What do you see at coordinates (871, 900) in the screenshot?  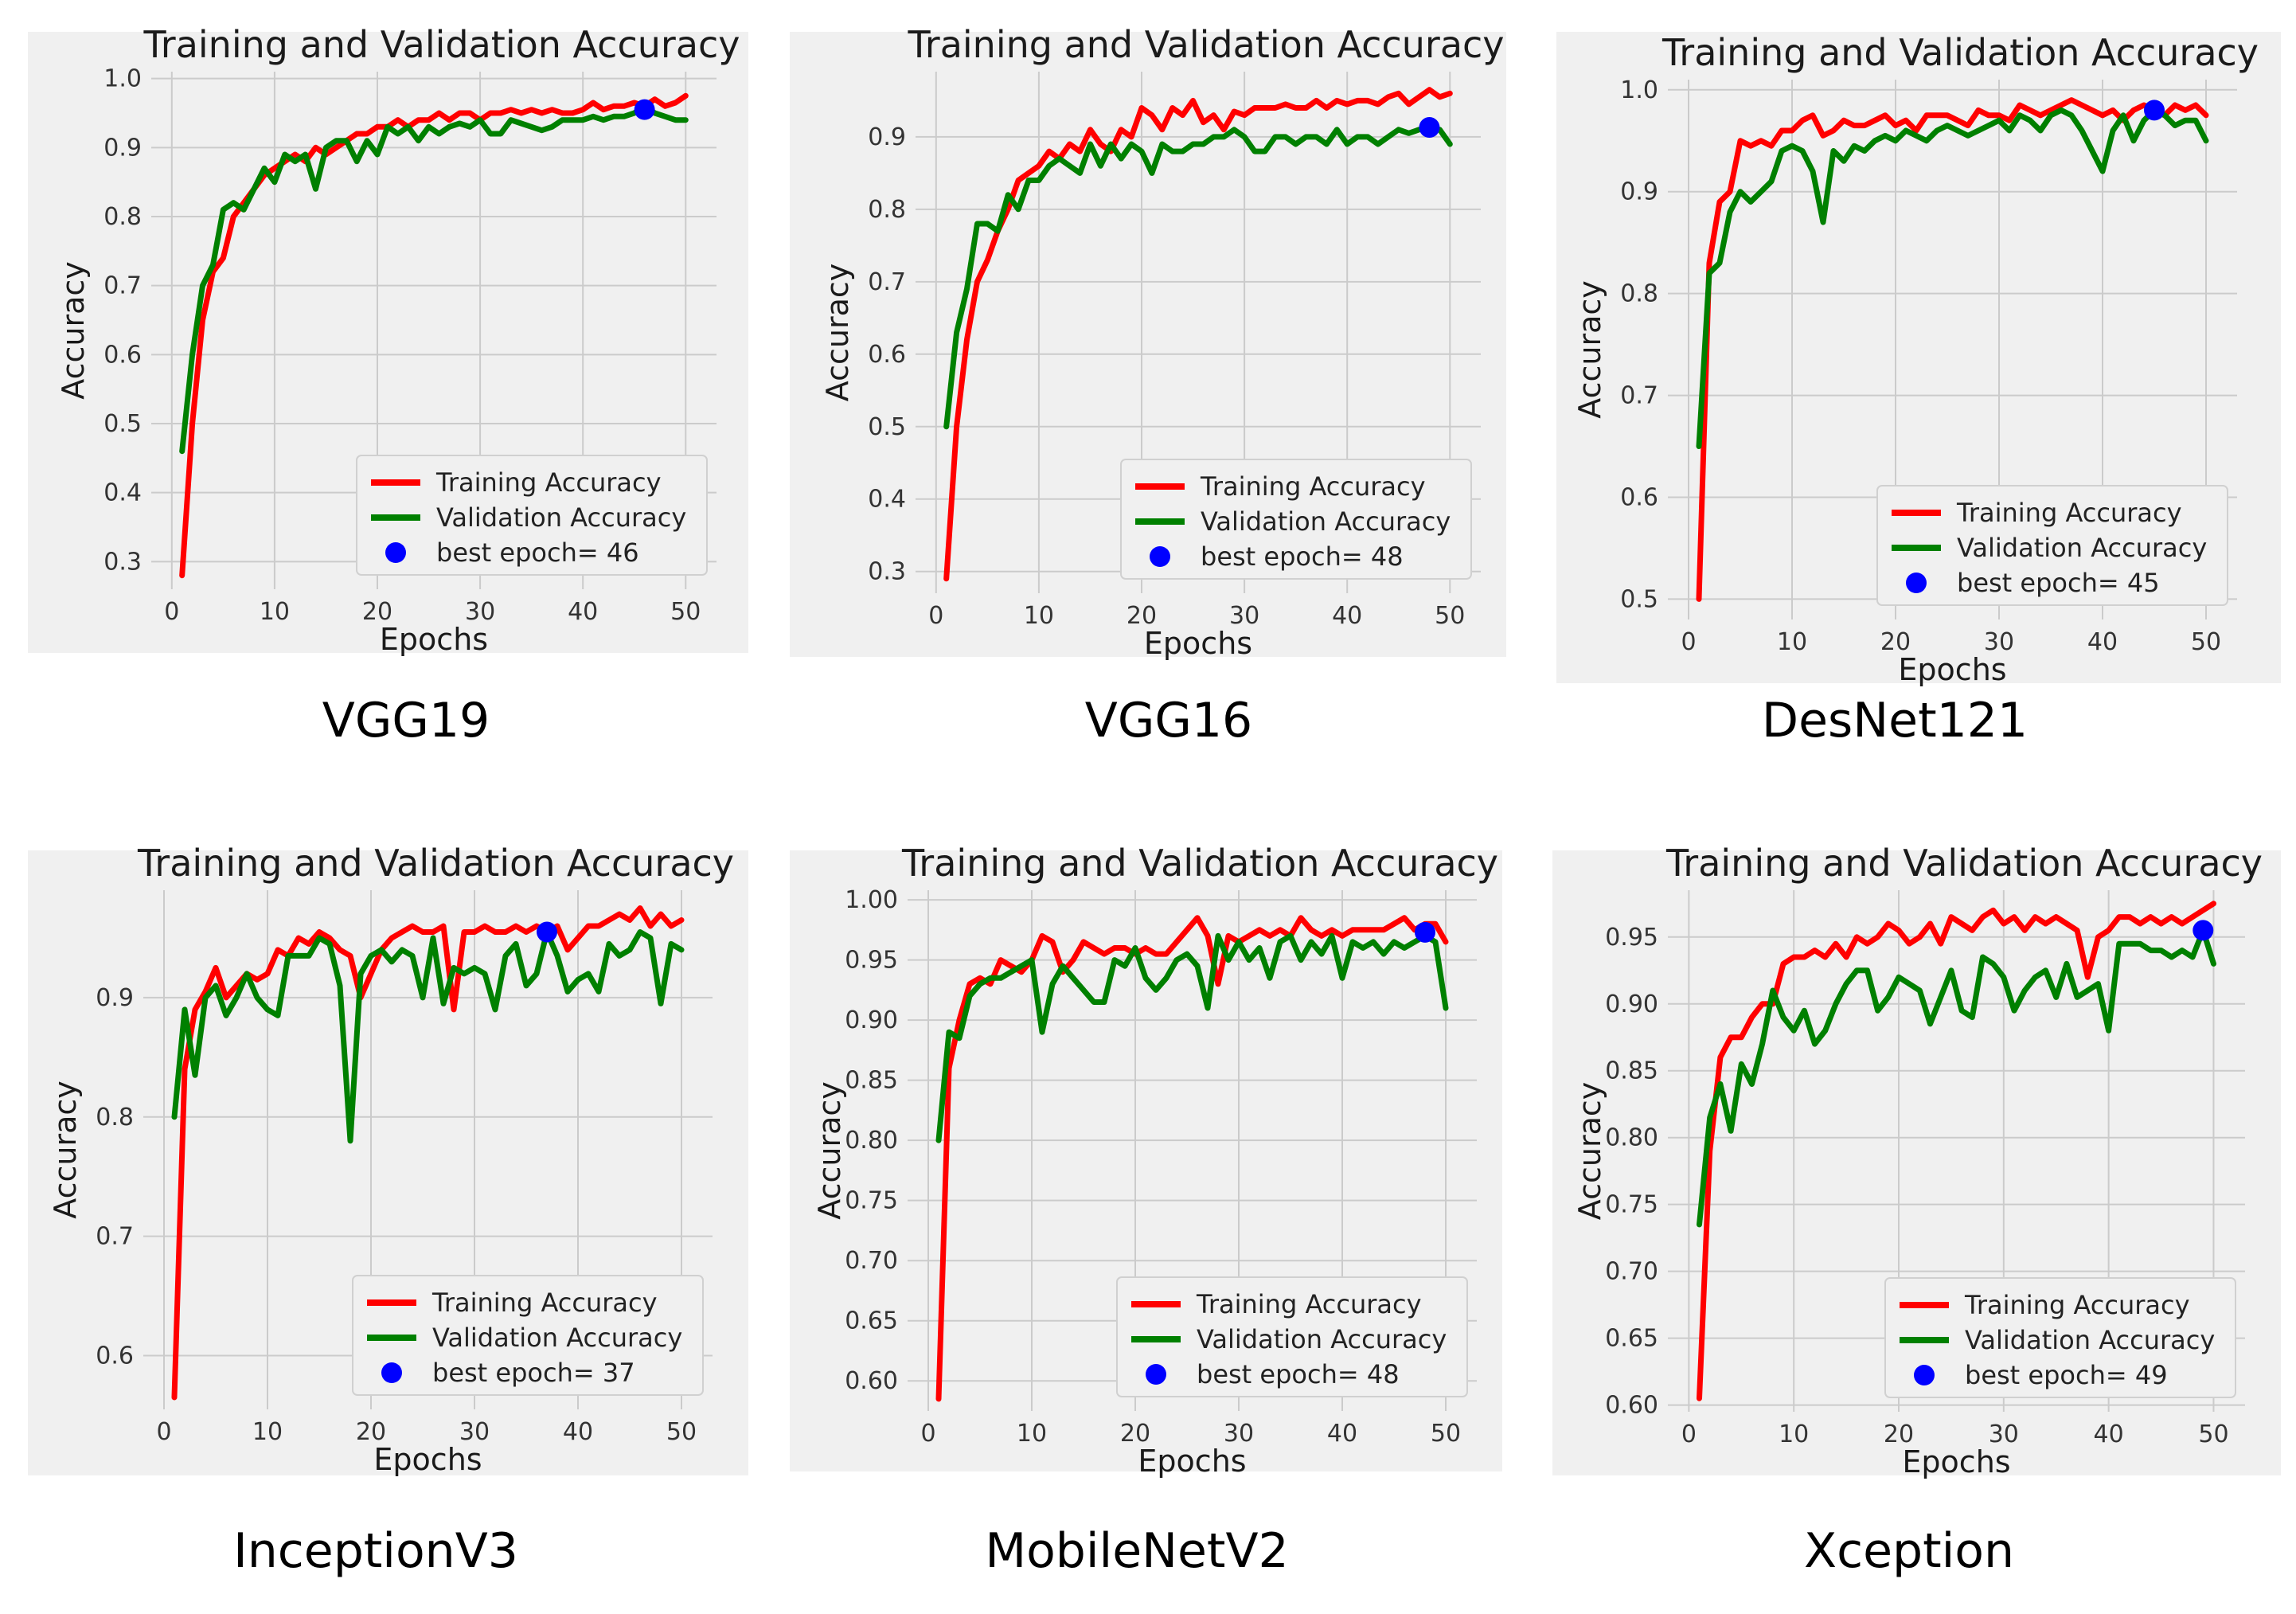 I see `y-tick-label: 1.00` at bounding box center [871, 900].